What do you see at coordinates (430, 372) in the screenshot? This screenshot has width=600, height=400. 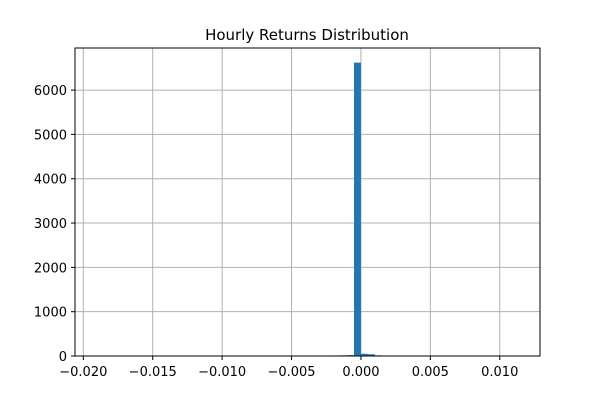 I see `x-tick-label: 0.005` at bounding box center [430, 372].